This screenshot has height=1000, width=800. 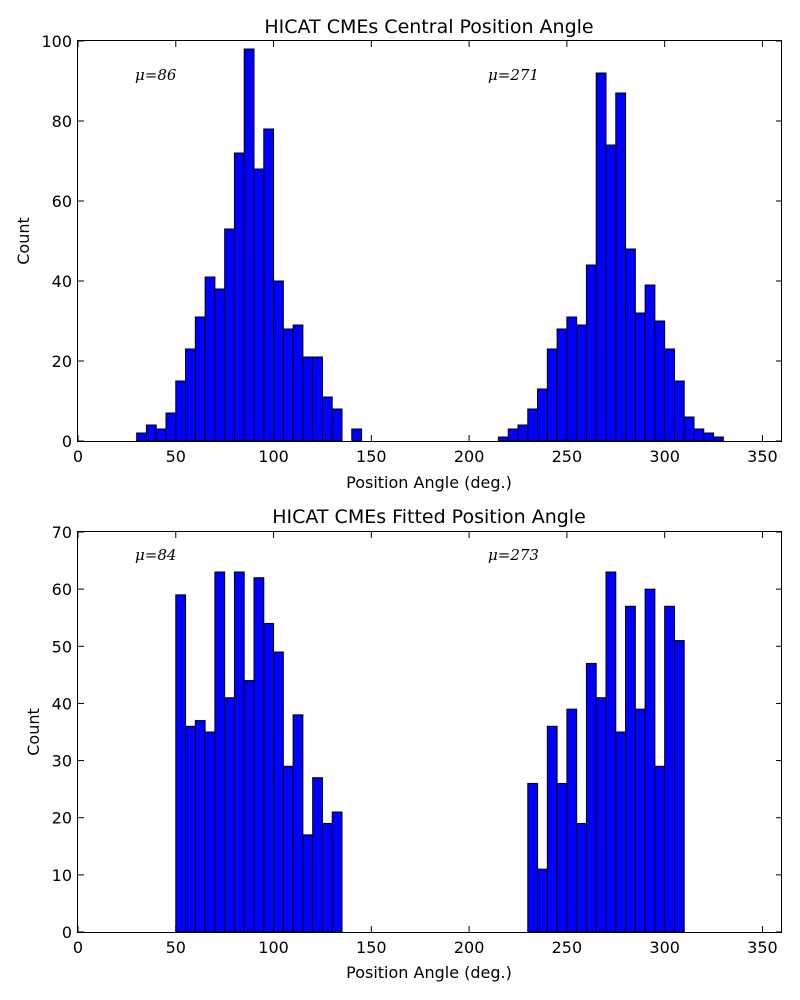 I want to click on y-tick-label: 40, so click(x=62, y=703).